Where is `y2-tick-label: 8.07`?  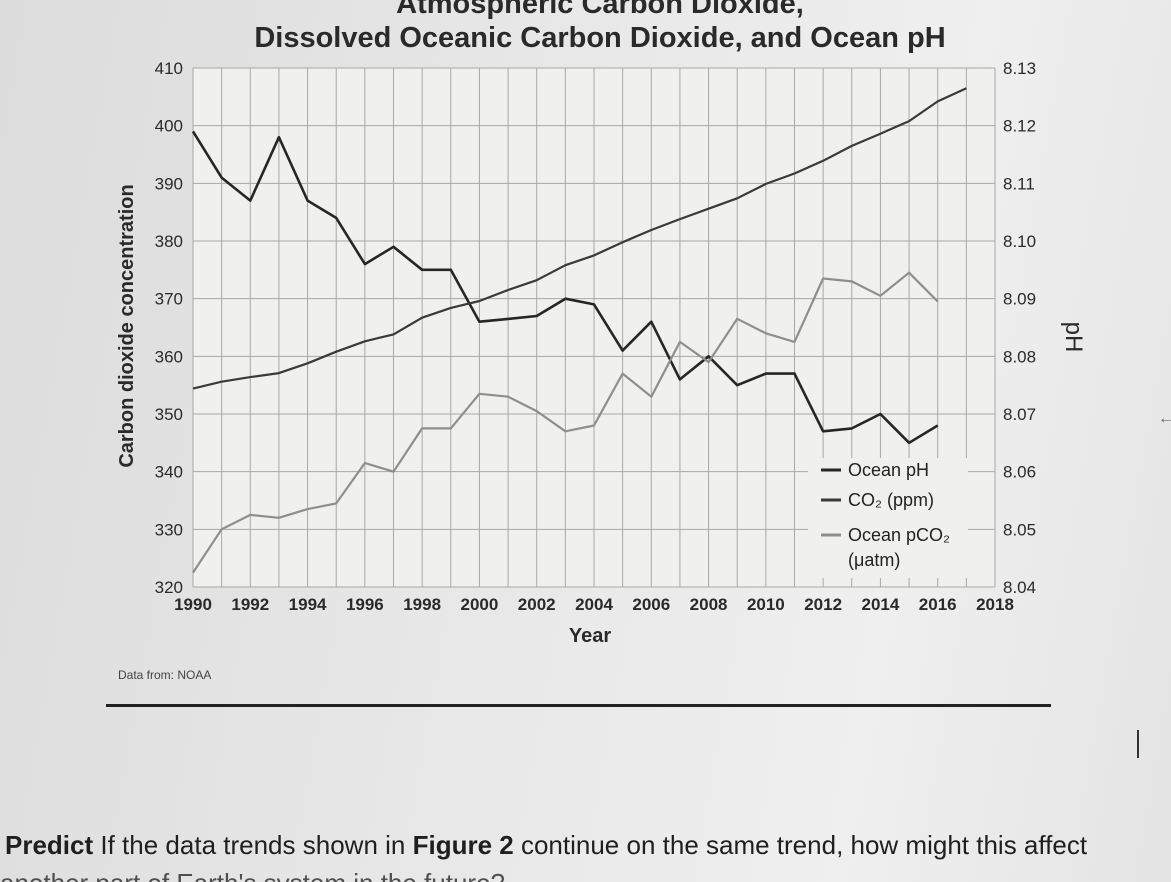
y2-tick-label: 8.07 is located at coordinates (1019, 414).